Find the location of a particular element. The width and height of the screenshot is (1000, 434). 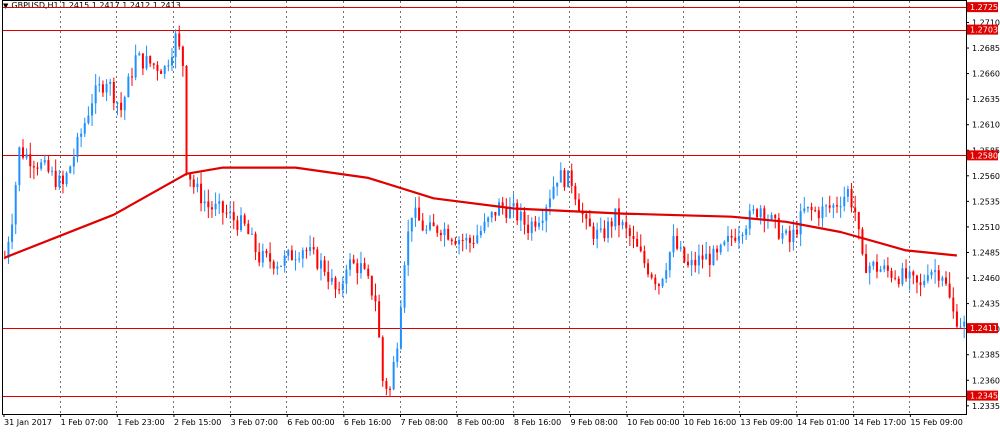

x-tick-label: 14 Feb 17:00 is located at coordinates (880, 422).